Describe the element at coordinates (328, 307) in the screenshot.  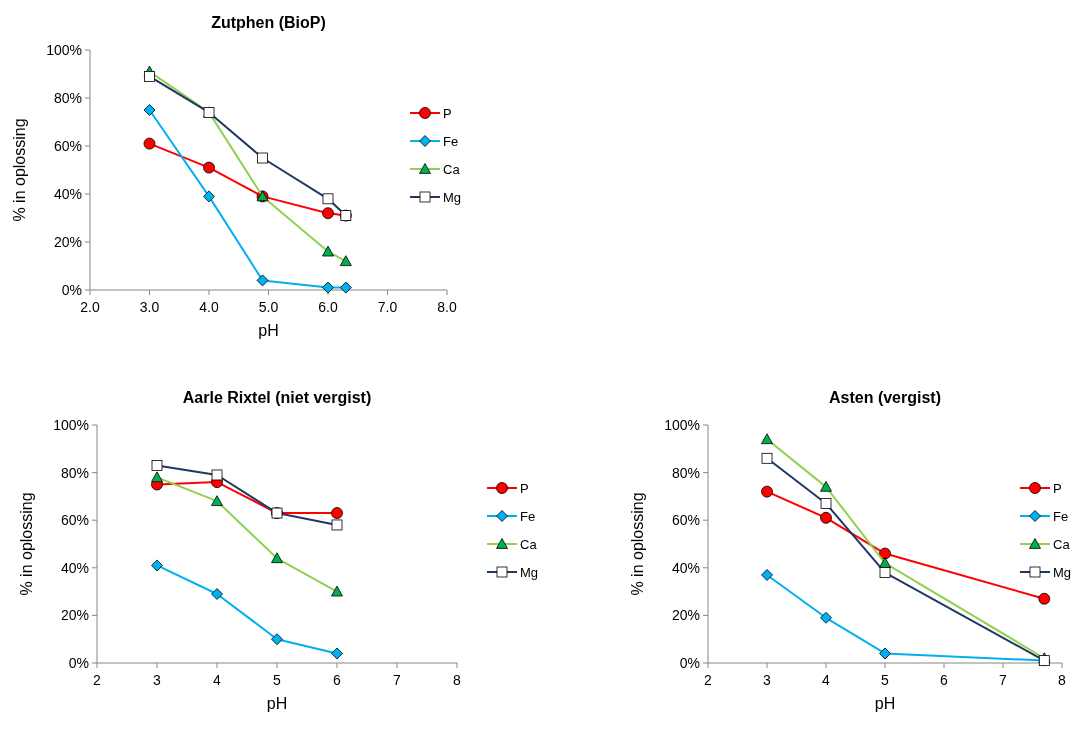
I see `x-tick-label: 6.0` at that location.